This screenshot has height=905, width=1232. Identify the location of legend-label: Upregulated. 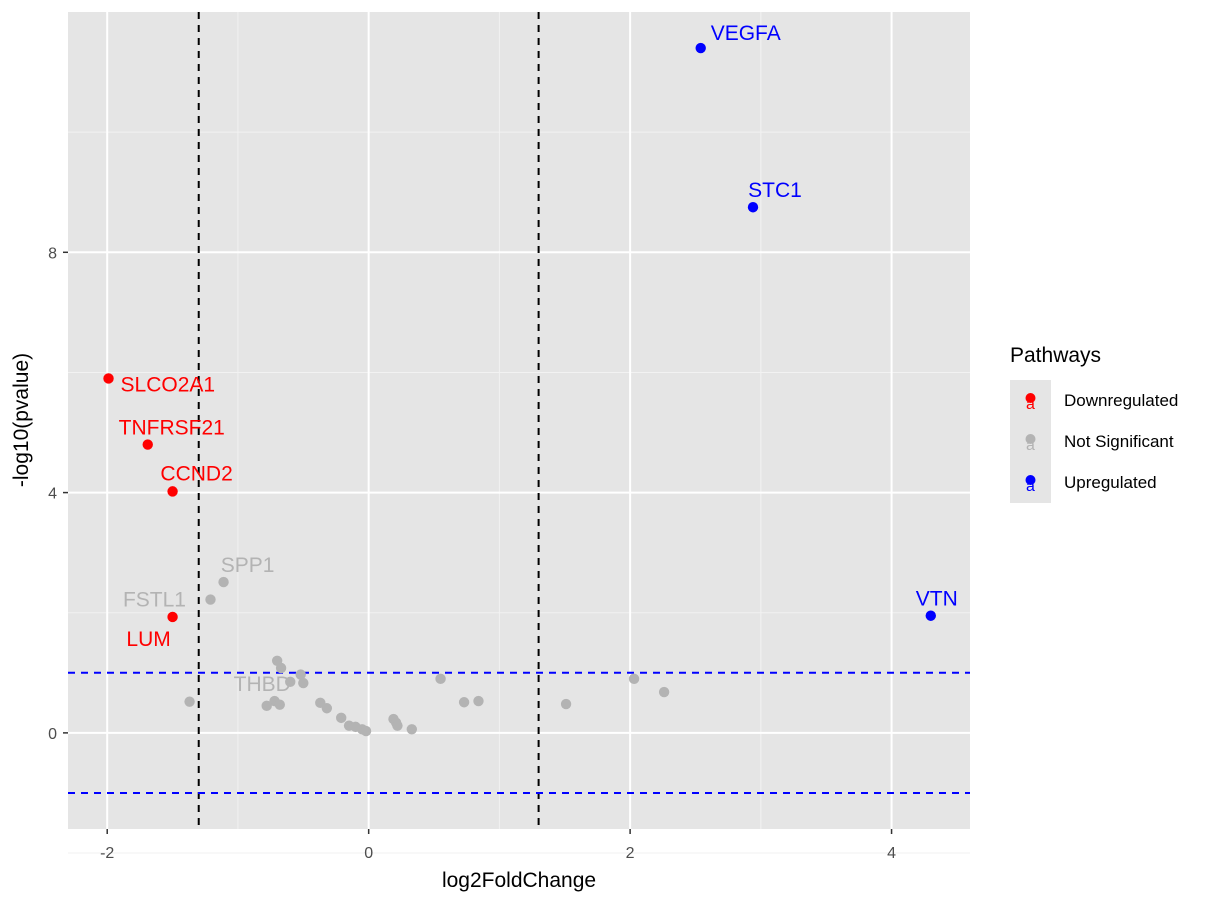
(1110, 482).